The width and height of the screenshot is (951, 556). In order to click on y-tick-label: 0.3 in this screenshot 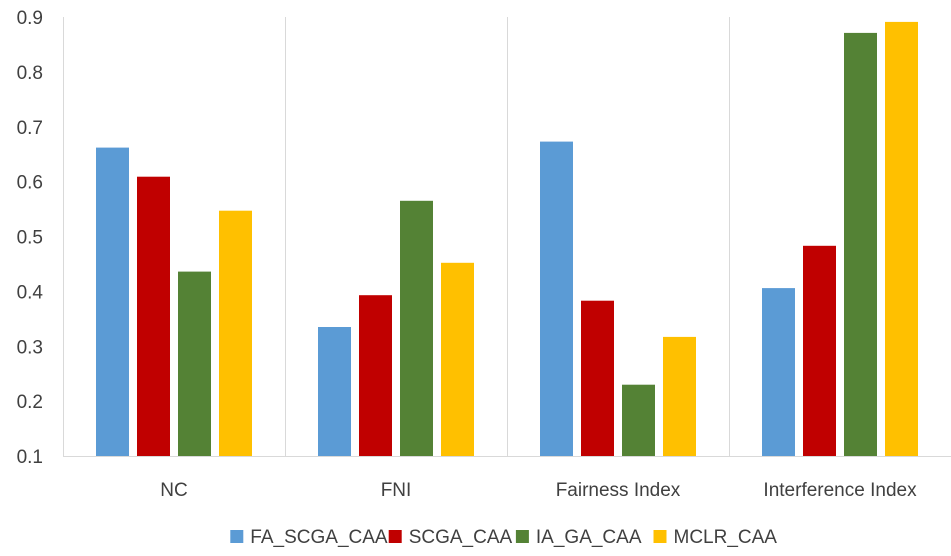, I will do `click(30, 347)`.